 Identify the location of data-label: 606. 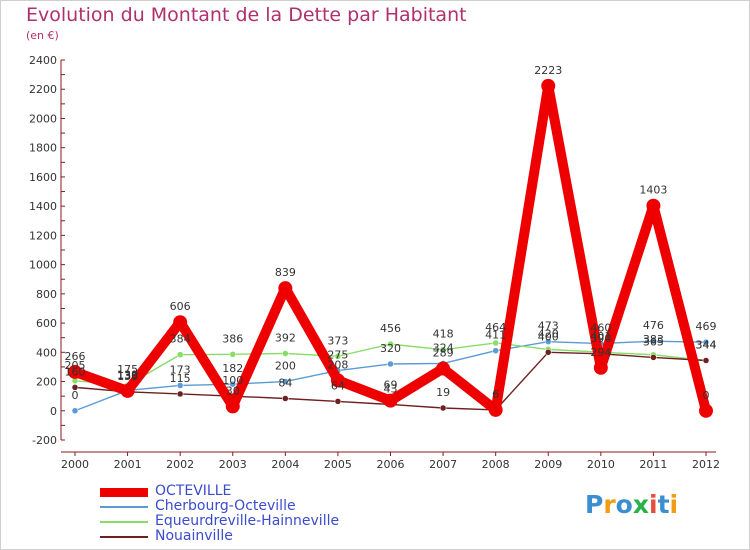
(180, 306).